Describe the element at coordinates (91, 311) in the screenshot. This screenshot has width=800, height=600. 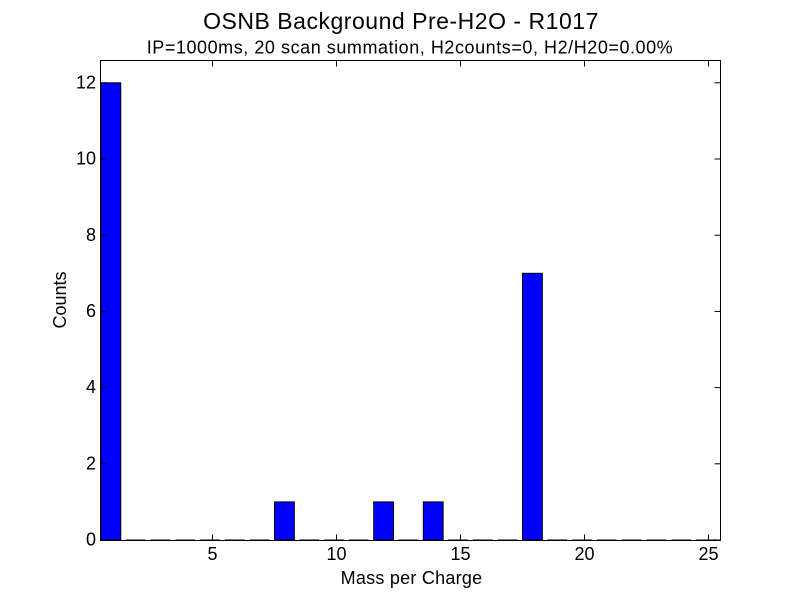
I see `svg-text: 6` at that location.